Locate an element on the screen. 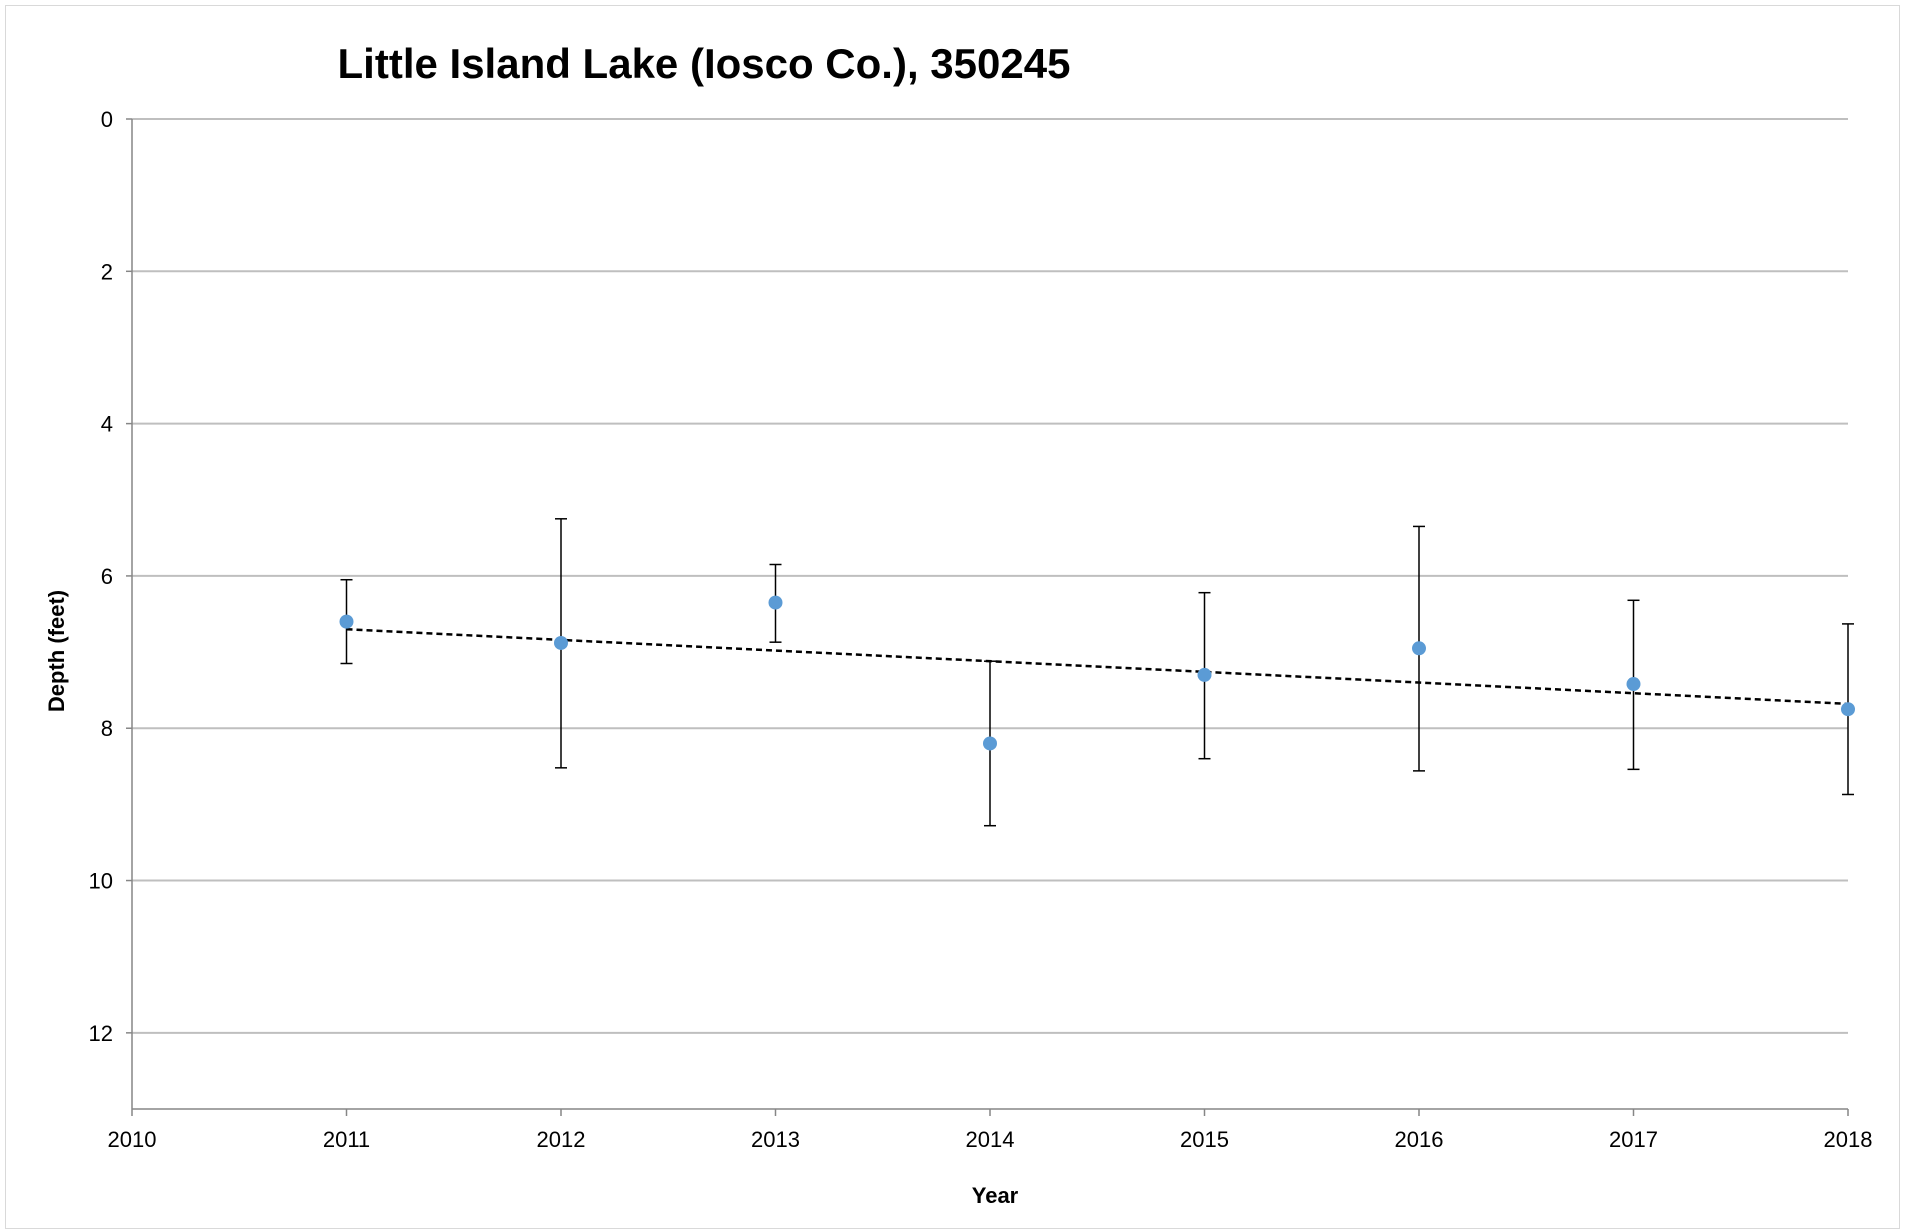  x-tick-label: 2017 is located at coordinates (1633, 1139).